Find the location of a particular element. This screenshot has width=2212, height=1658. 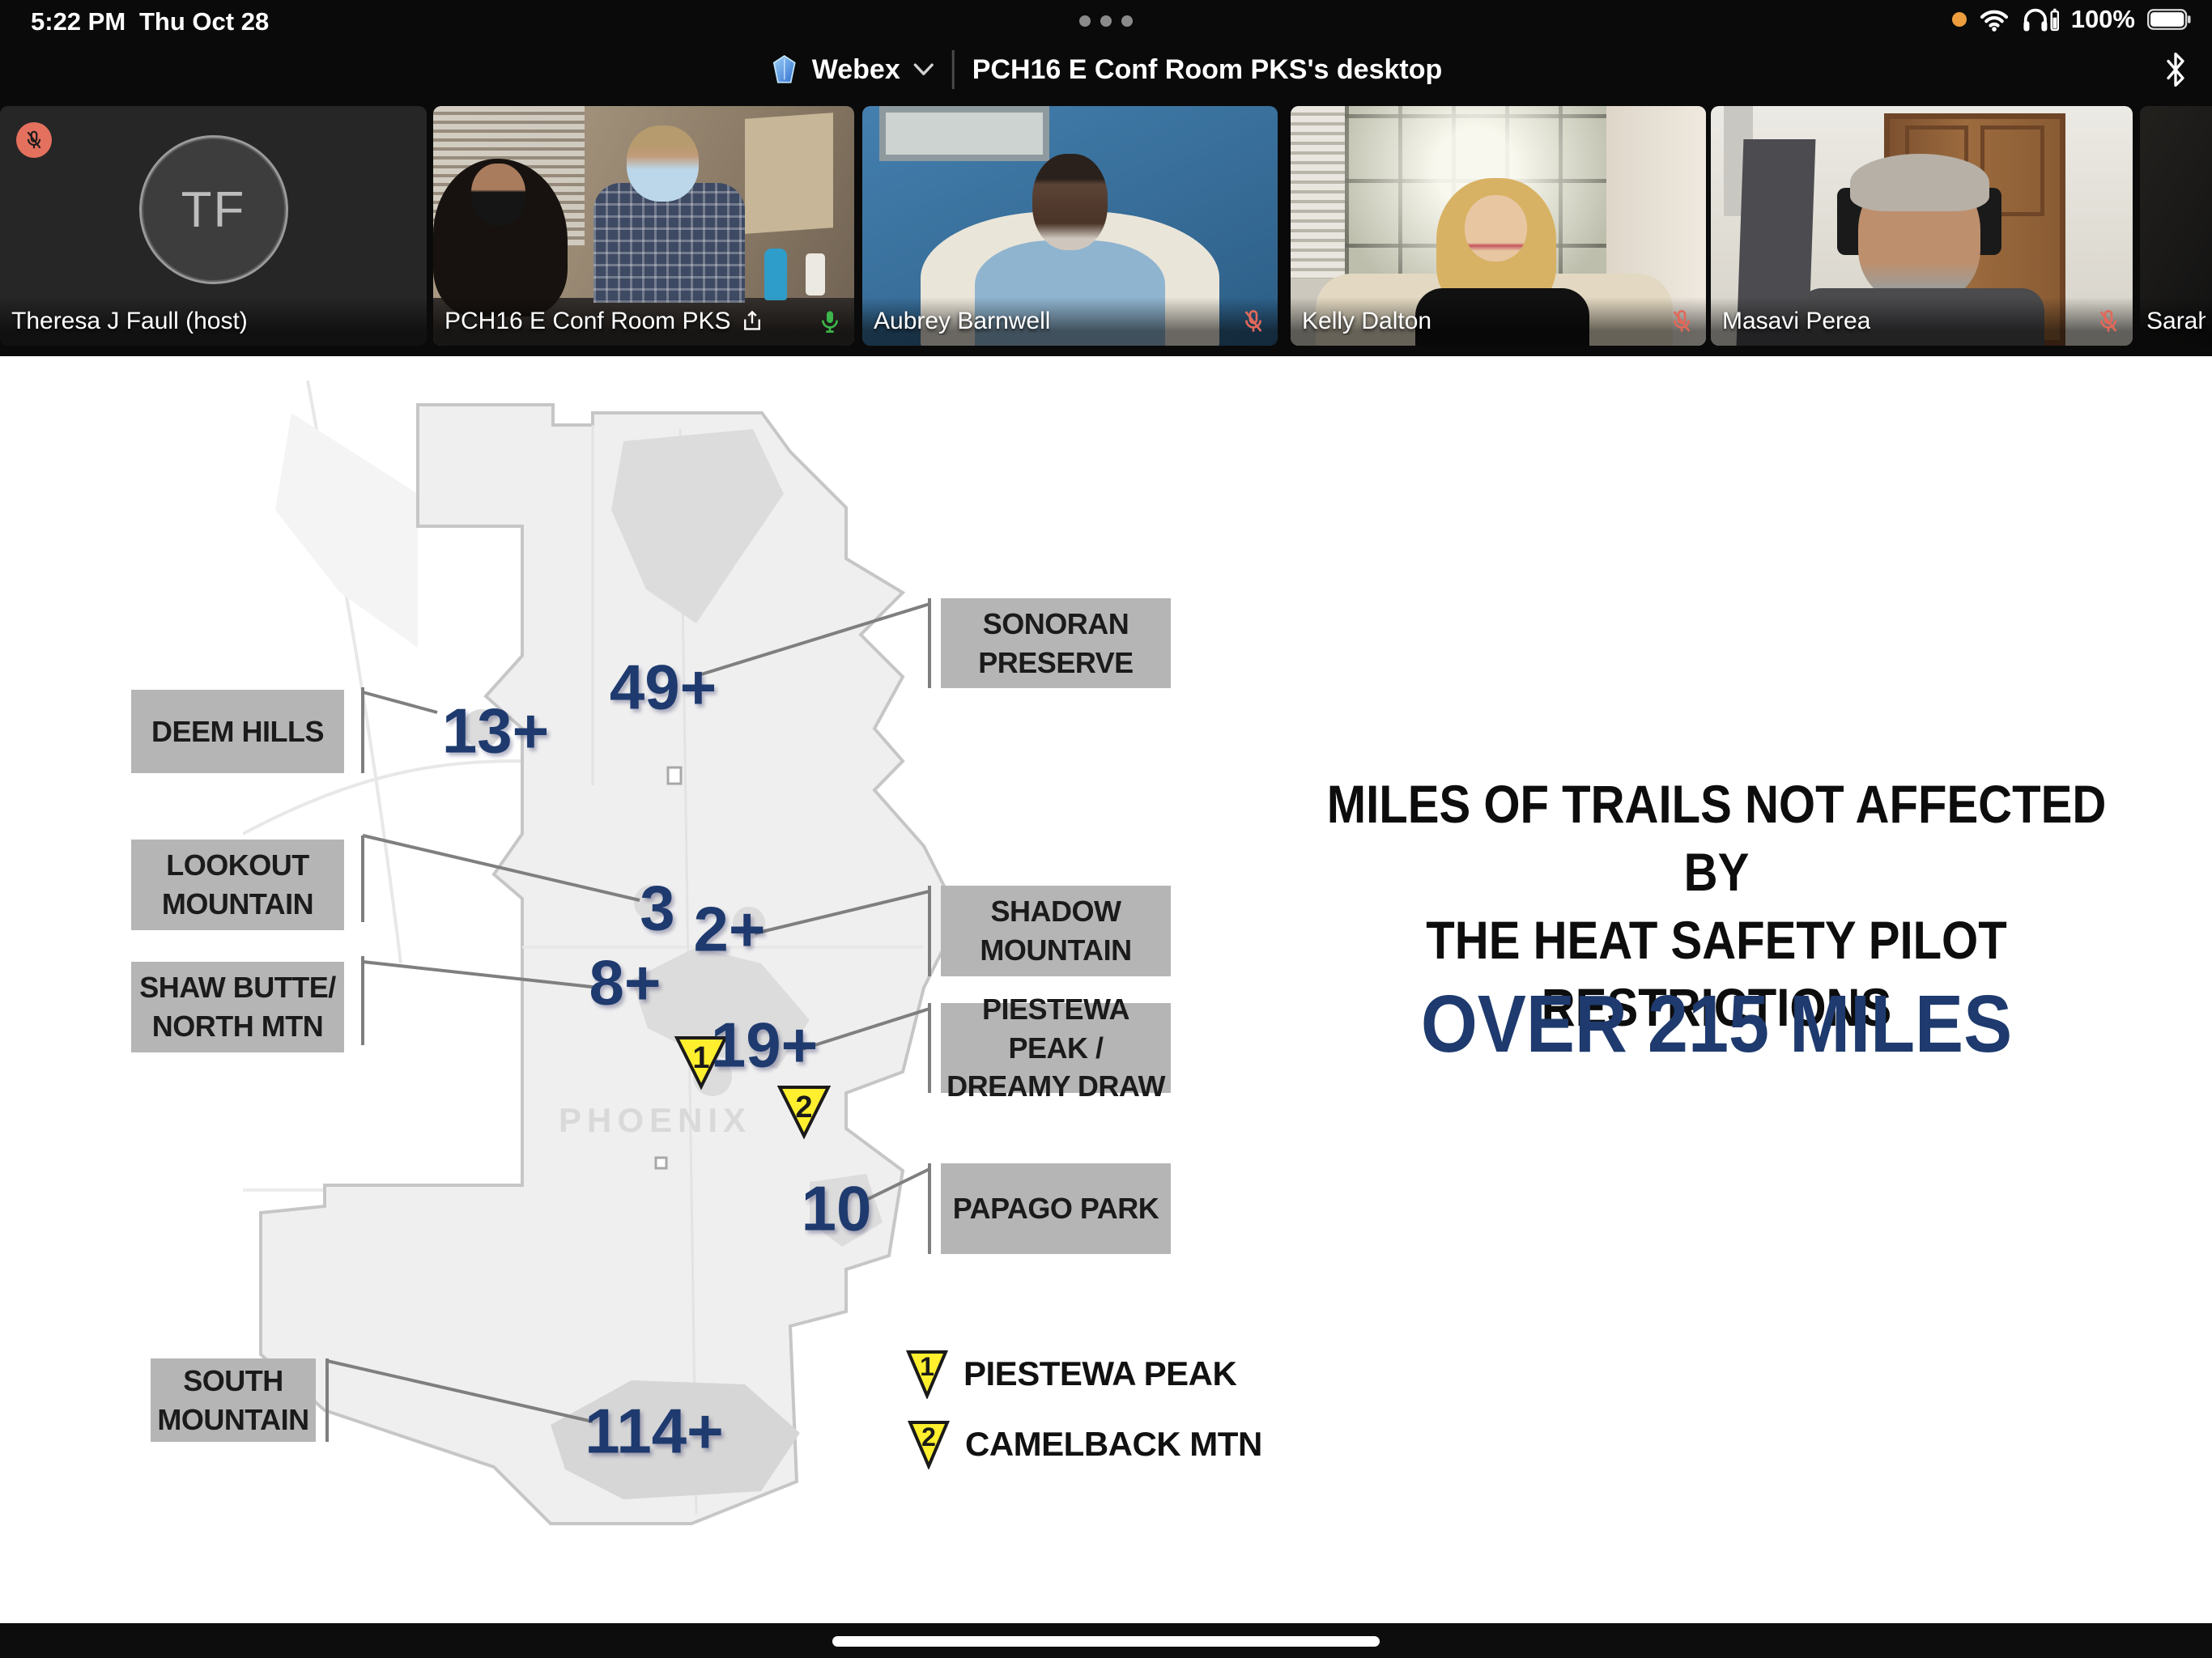

participant-name: Kelly Dalton is located at coordinates (1367, 321).